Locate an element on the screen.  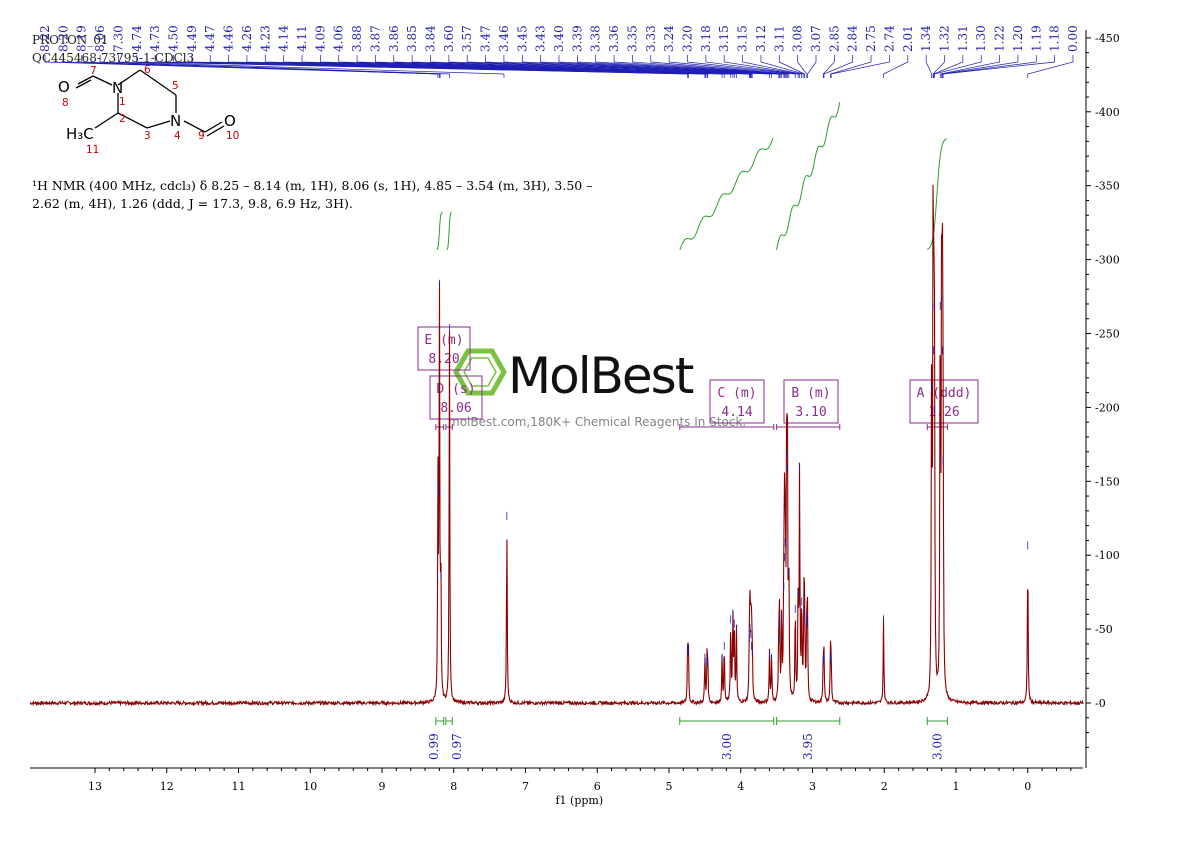
y-tick-label: -400 is located at coordinates (1107, 112).